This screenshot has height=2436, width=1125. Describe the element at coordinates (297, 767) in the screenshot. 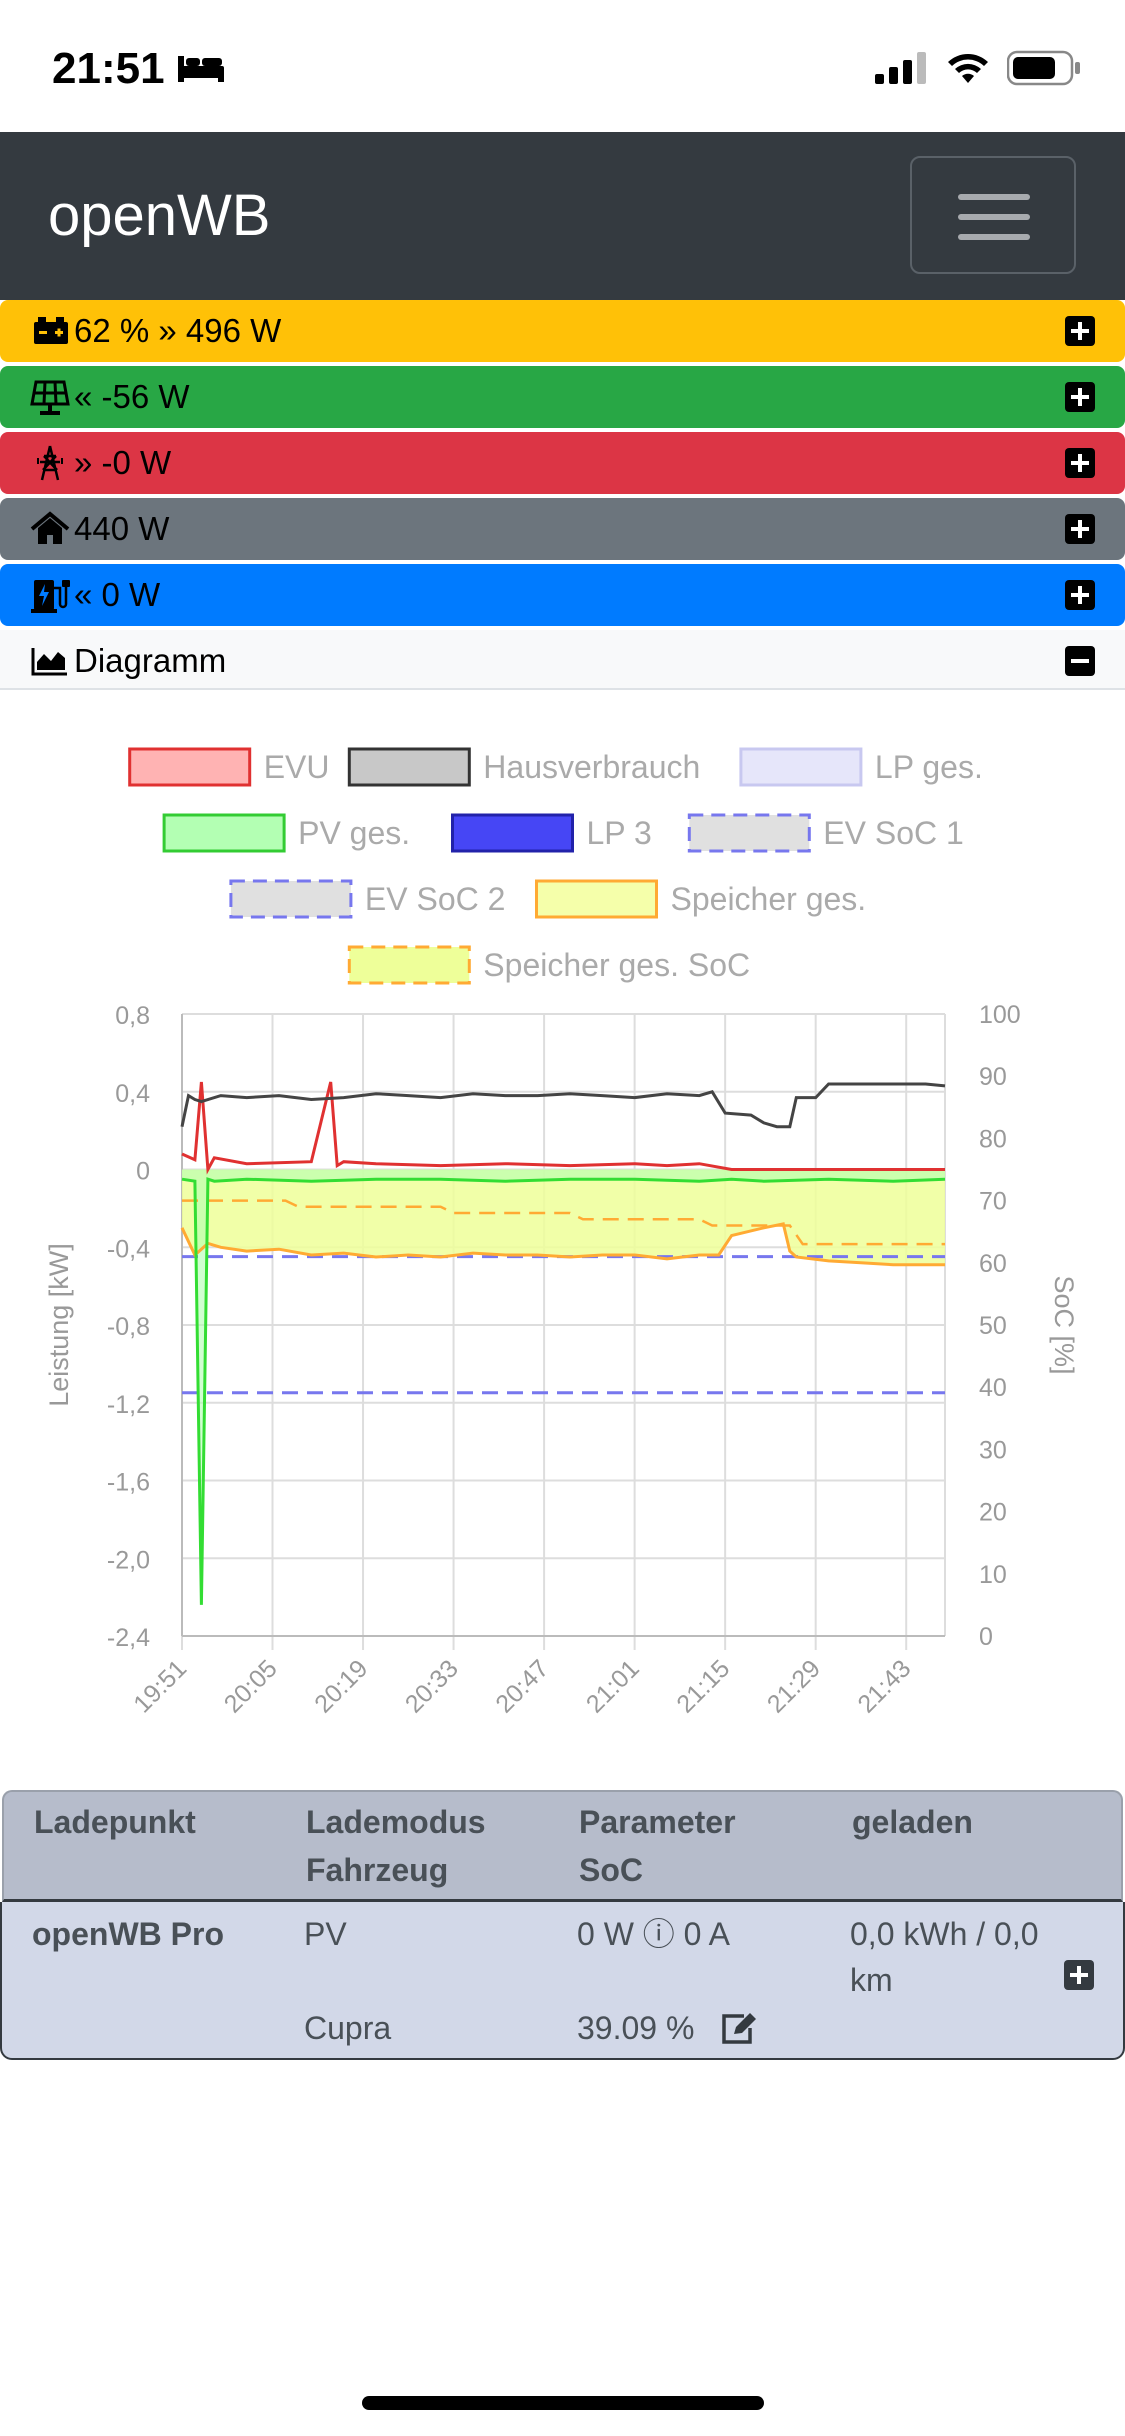

I see `legend-label-0: EVU` at that location.